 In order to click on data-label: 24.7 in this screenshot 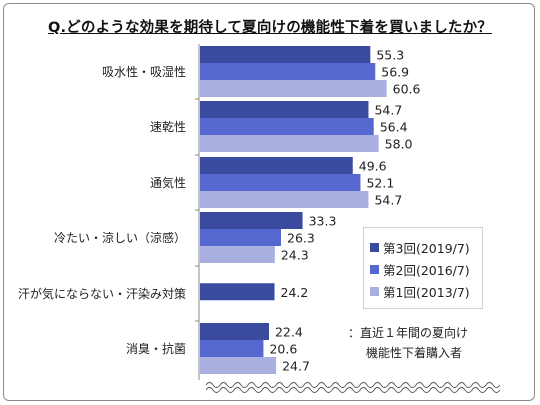, I will do `click(296, 366)`.